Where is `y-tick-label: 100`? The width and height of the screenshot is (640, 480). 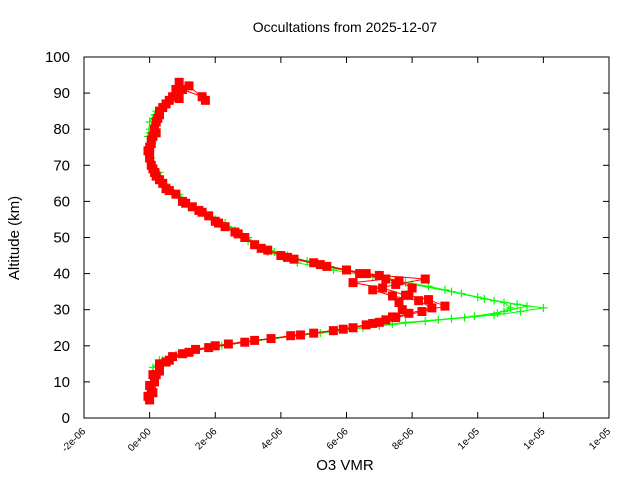 y-tick-label: 100 is located at coordinates (57, 57).